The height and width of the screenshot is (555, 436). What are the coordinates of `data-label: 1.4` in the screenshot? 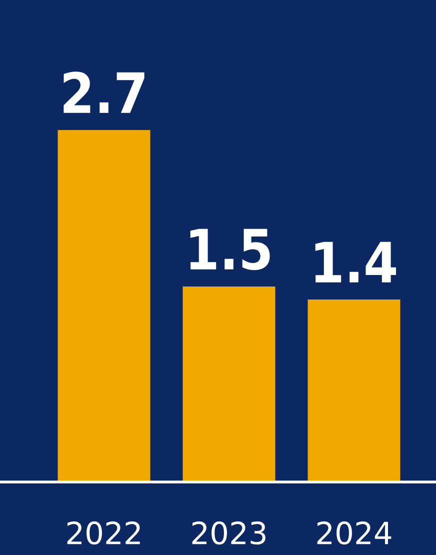 It's located at (355, 262).